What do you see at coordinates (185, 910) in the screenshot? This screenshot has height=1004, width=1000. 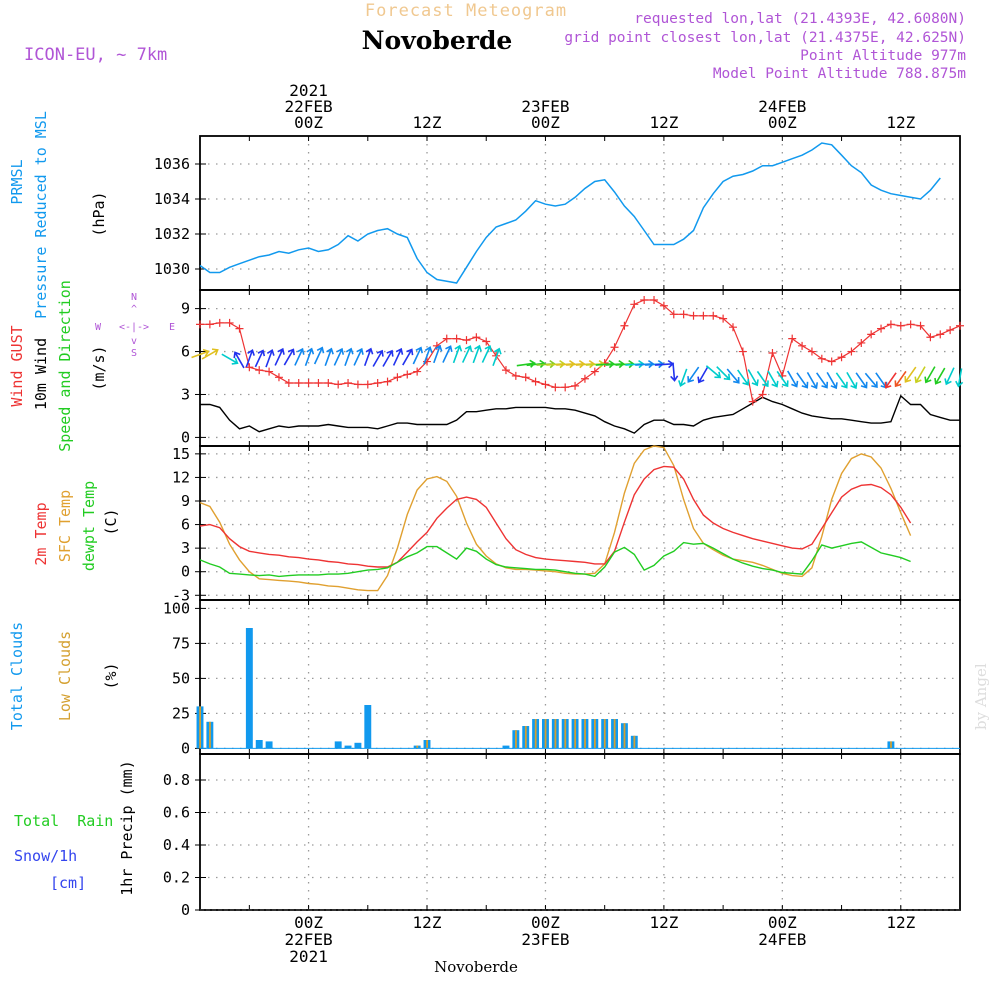 I see `y-tick-label: 0` at bounding box center [185, 910].